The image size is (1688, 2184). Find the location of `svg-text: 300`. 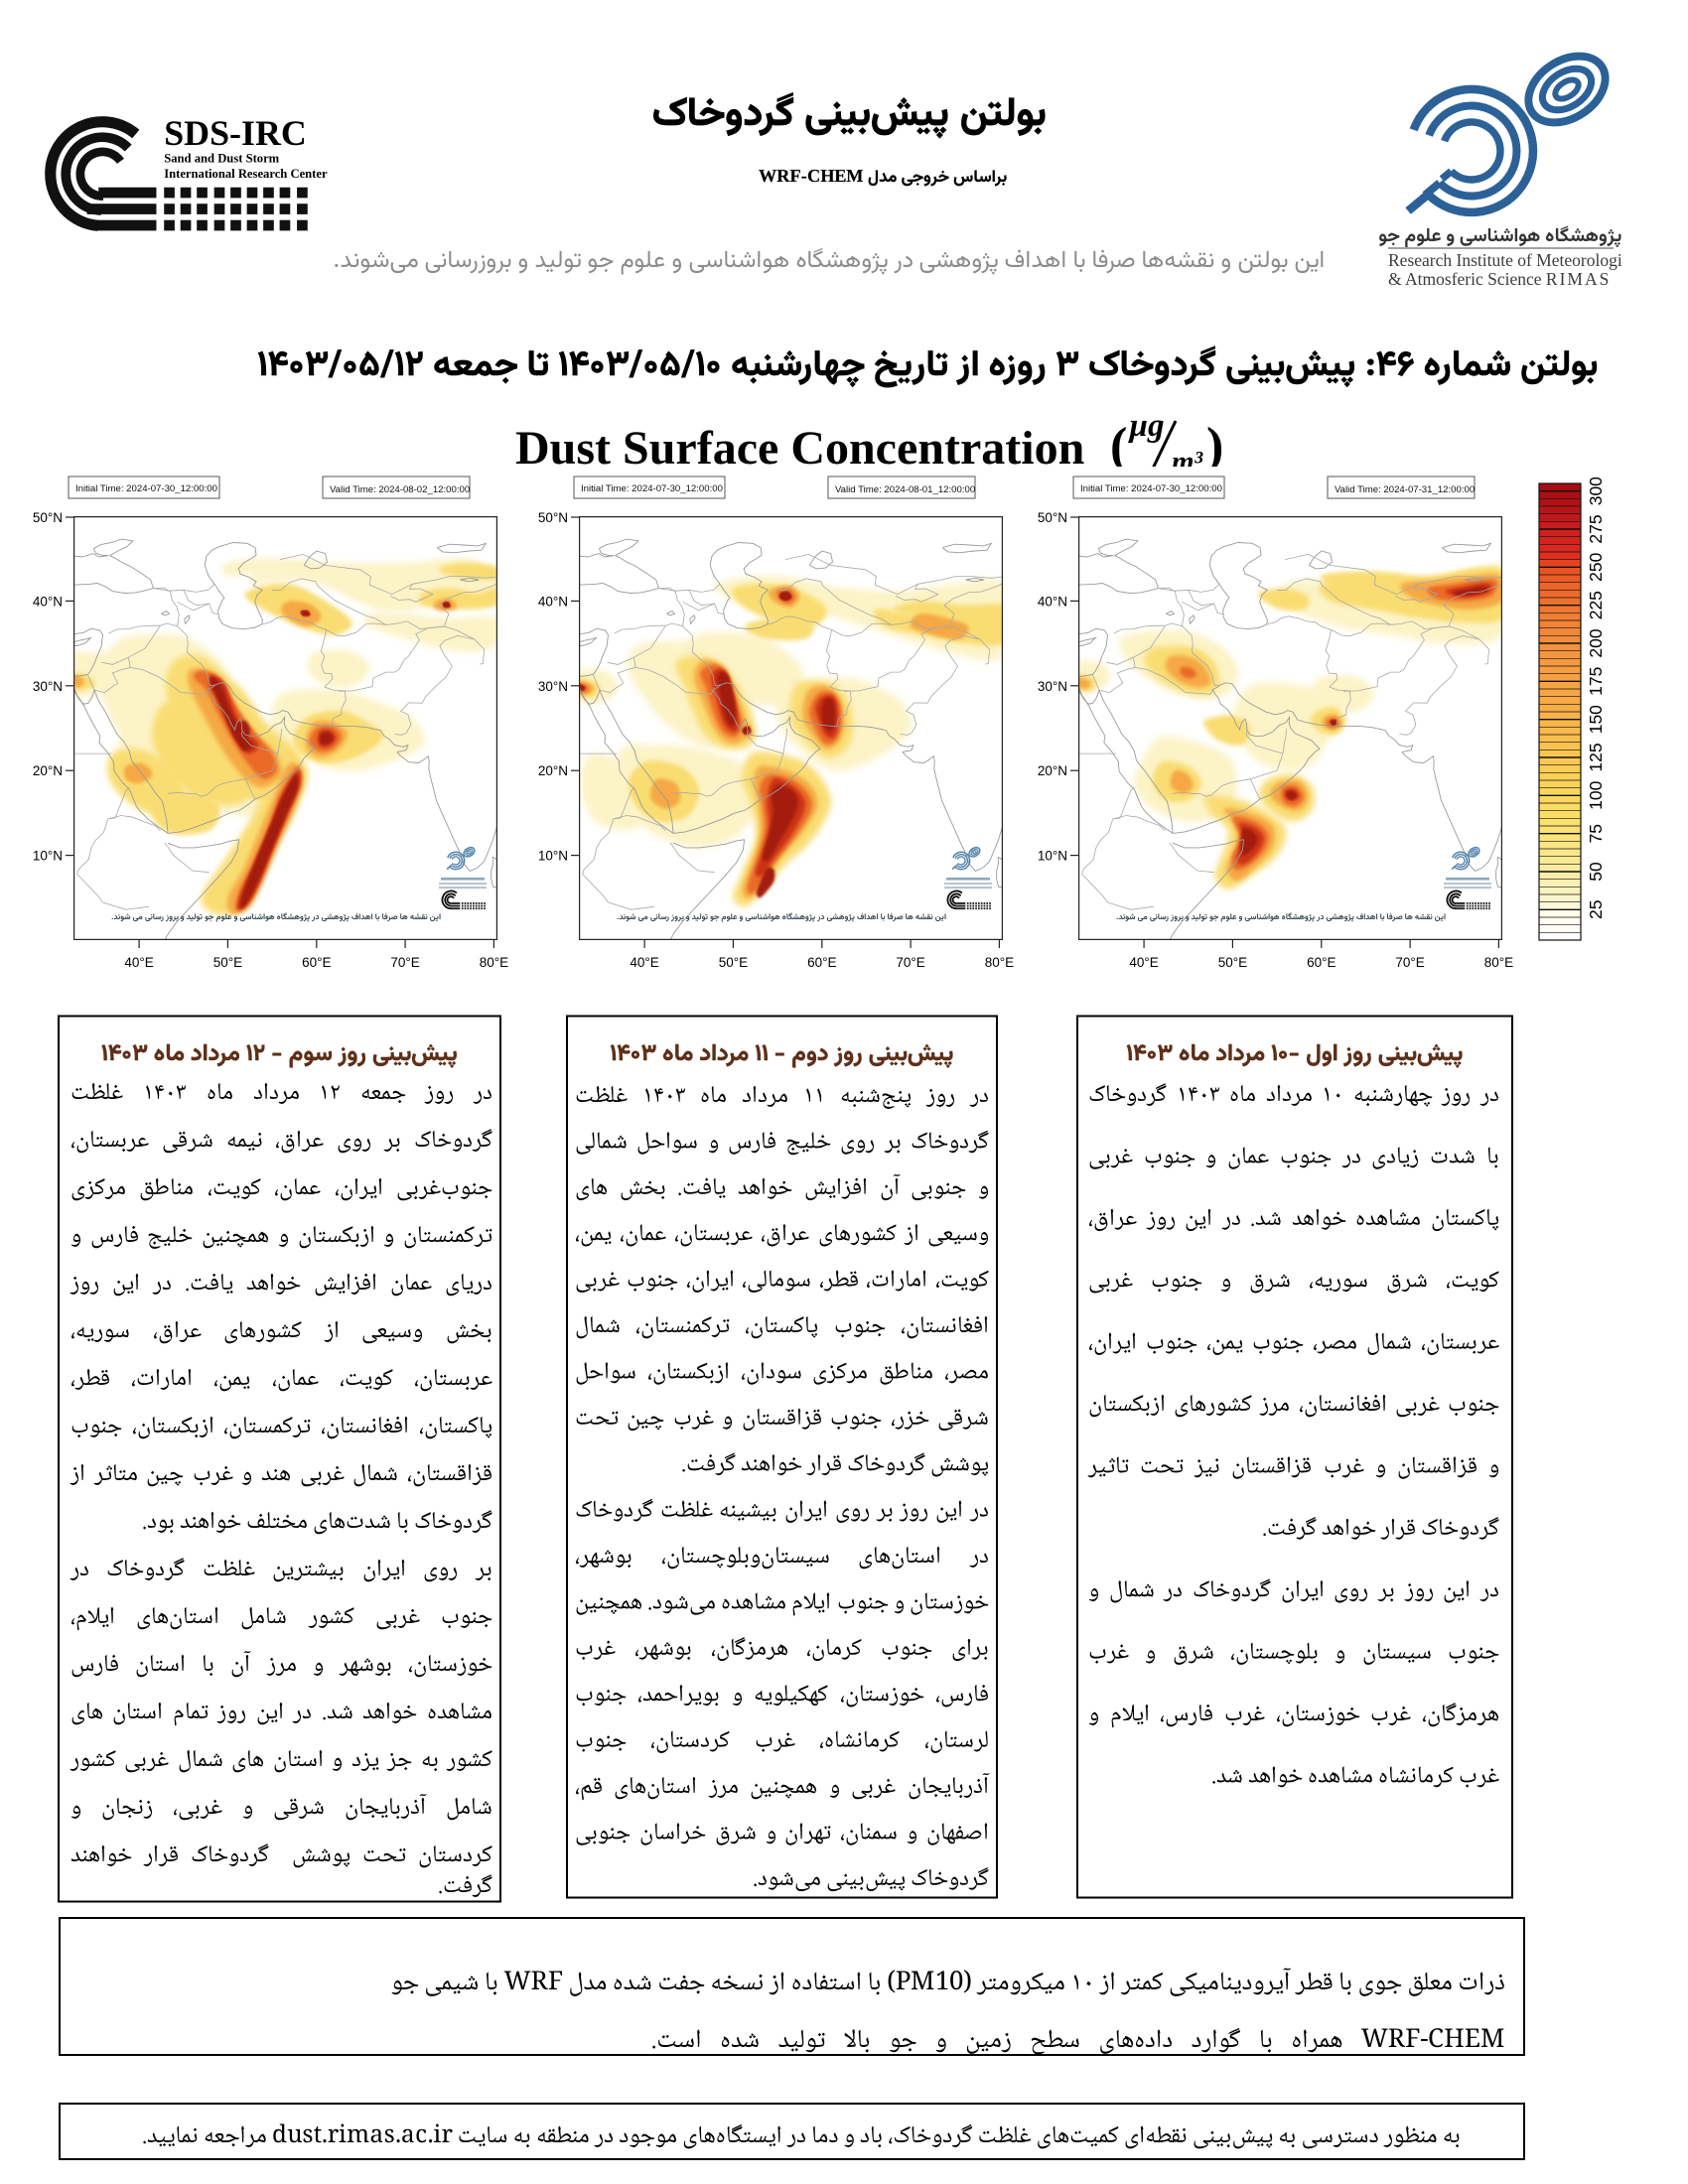

svg-text: 300 is located at coordinates (1596, 491).